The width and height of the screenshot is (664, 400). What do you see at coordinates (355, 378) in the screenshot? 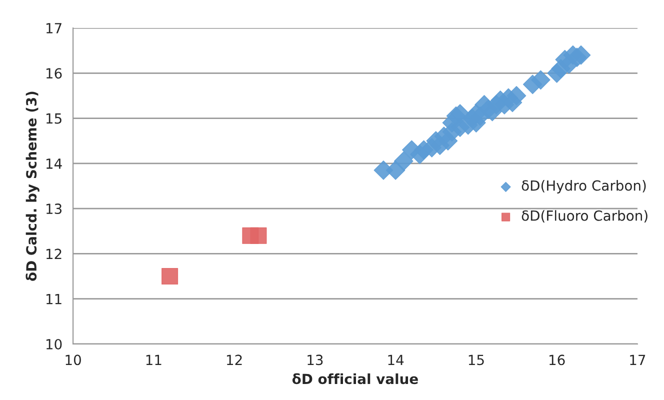
I see `x-axis-title: δD official value` at bounding box center [355, 378].